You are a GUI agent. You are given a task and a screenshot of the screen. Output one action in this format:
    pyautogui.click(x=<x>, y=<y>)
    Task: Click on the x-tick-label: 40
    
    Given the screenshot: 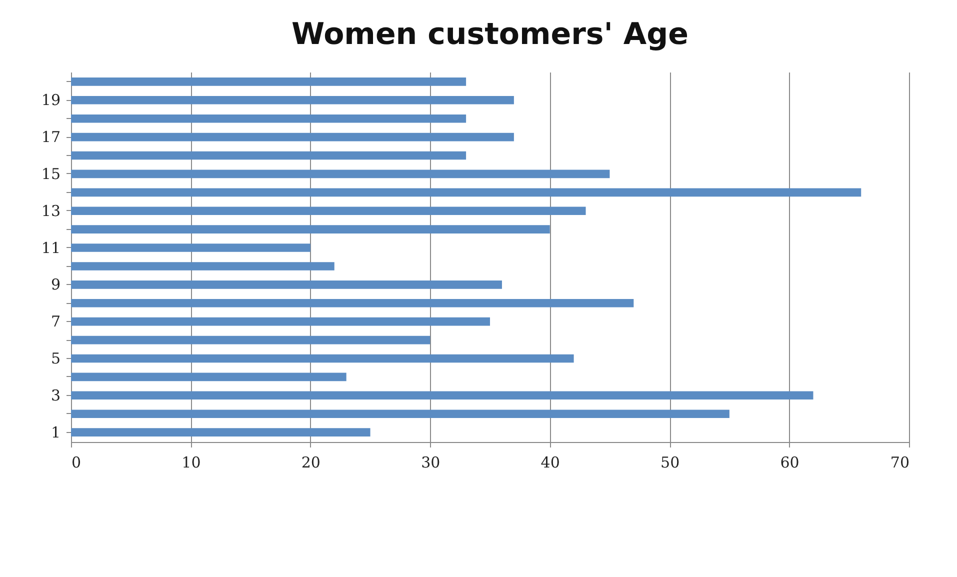 What is the action you would take?
    pyautogui.click(x=550, y=463)
    